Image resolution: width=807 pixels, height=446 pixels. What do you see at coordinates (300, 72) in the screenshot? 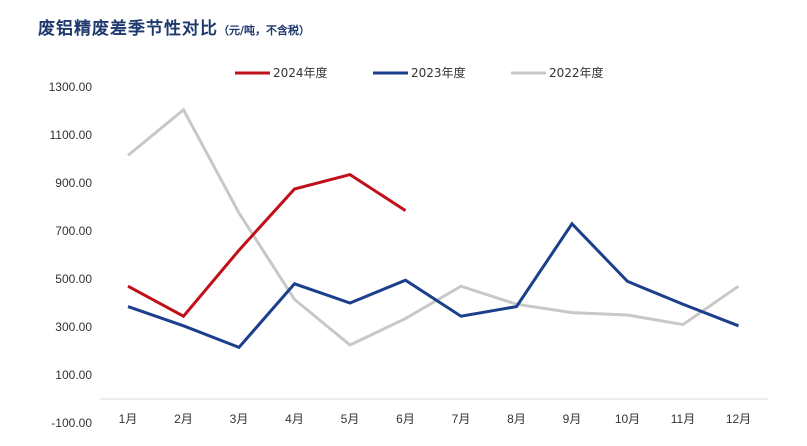
I see `legend-label-2024: 2024年度` at bounding box center [300, 72].